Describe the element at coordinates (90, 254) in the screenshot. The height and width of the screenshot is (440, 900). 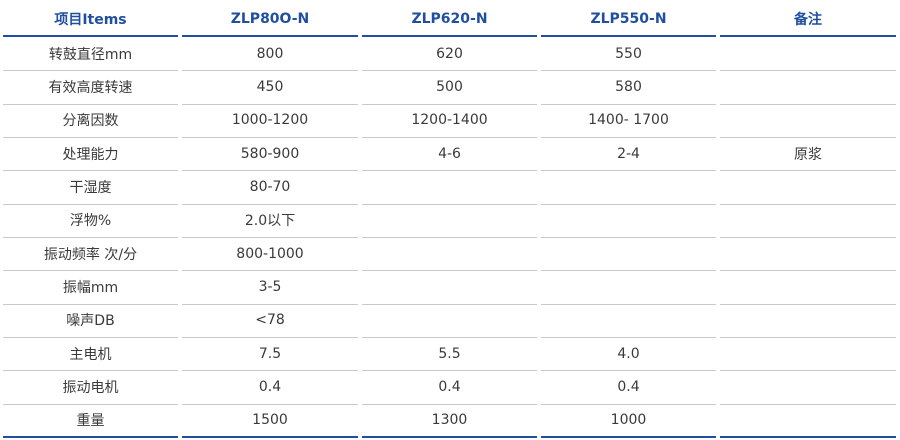
I see `row-label: 振动频率 次/分` at that location.